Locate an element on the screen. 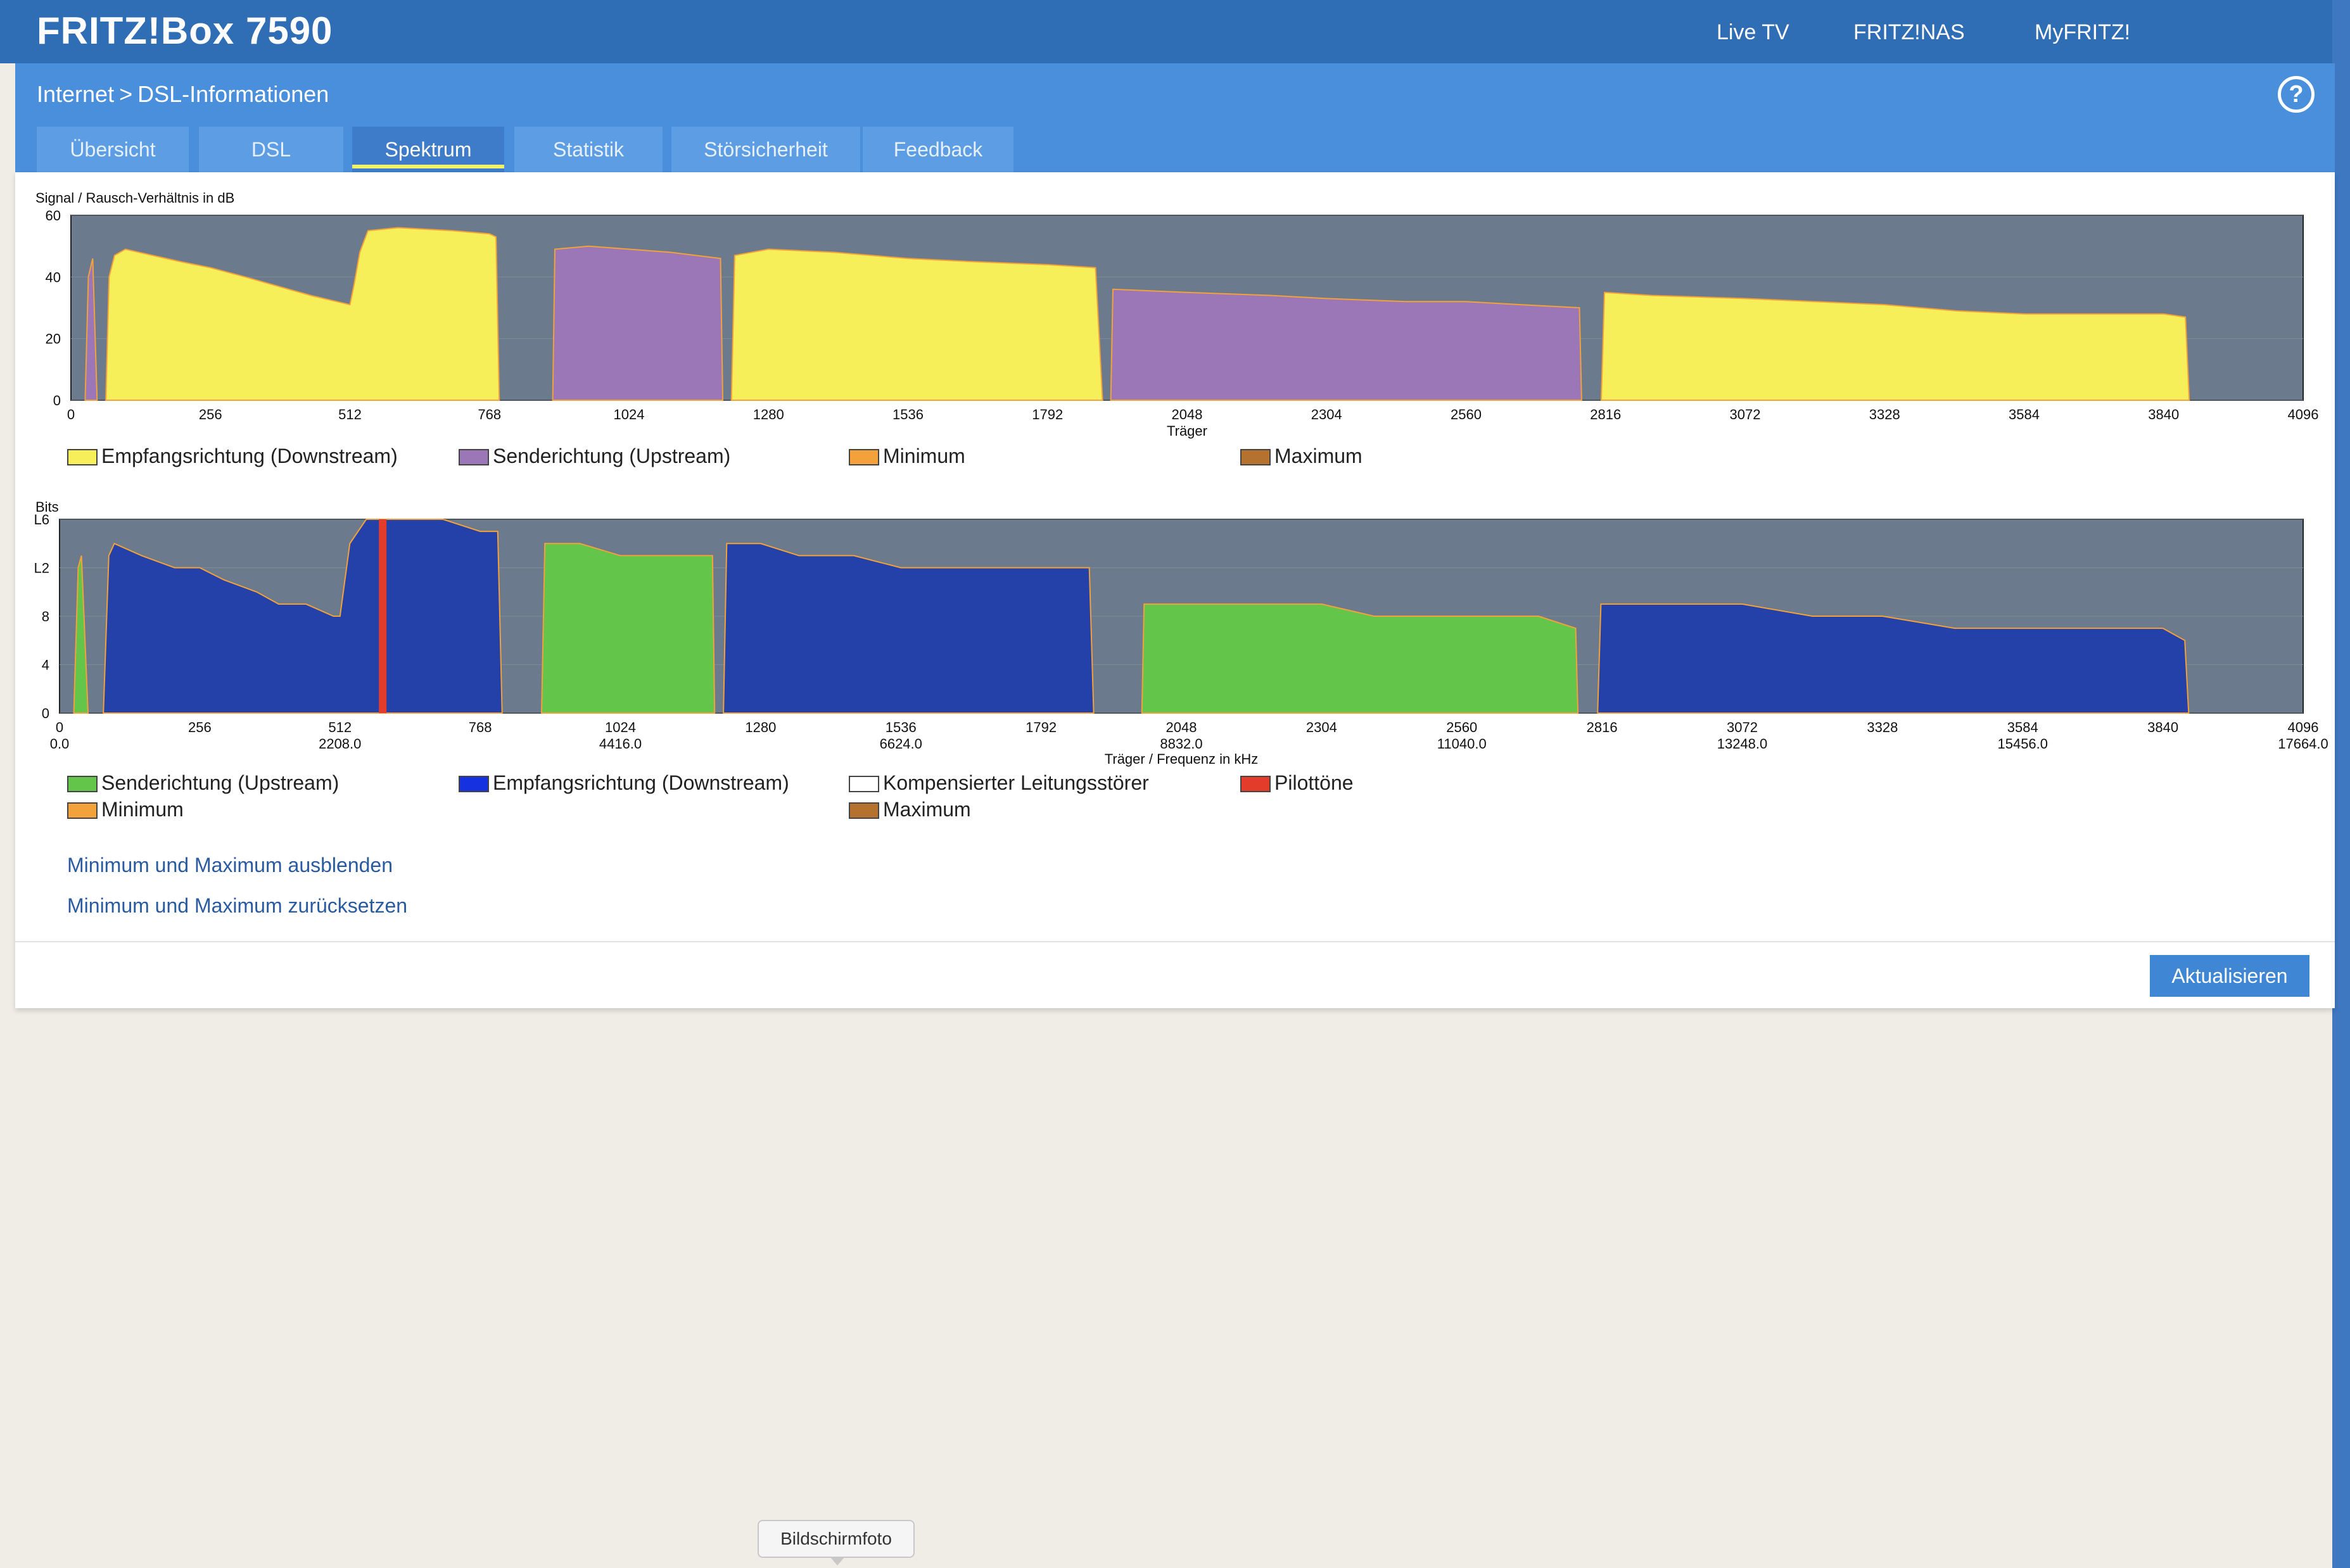 The image size is (2350, 1568). x-tick-freq-label: 6624.0 is located at coordinates (901, 744).